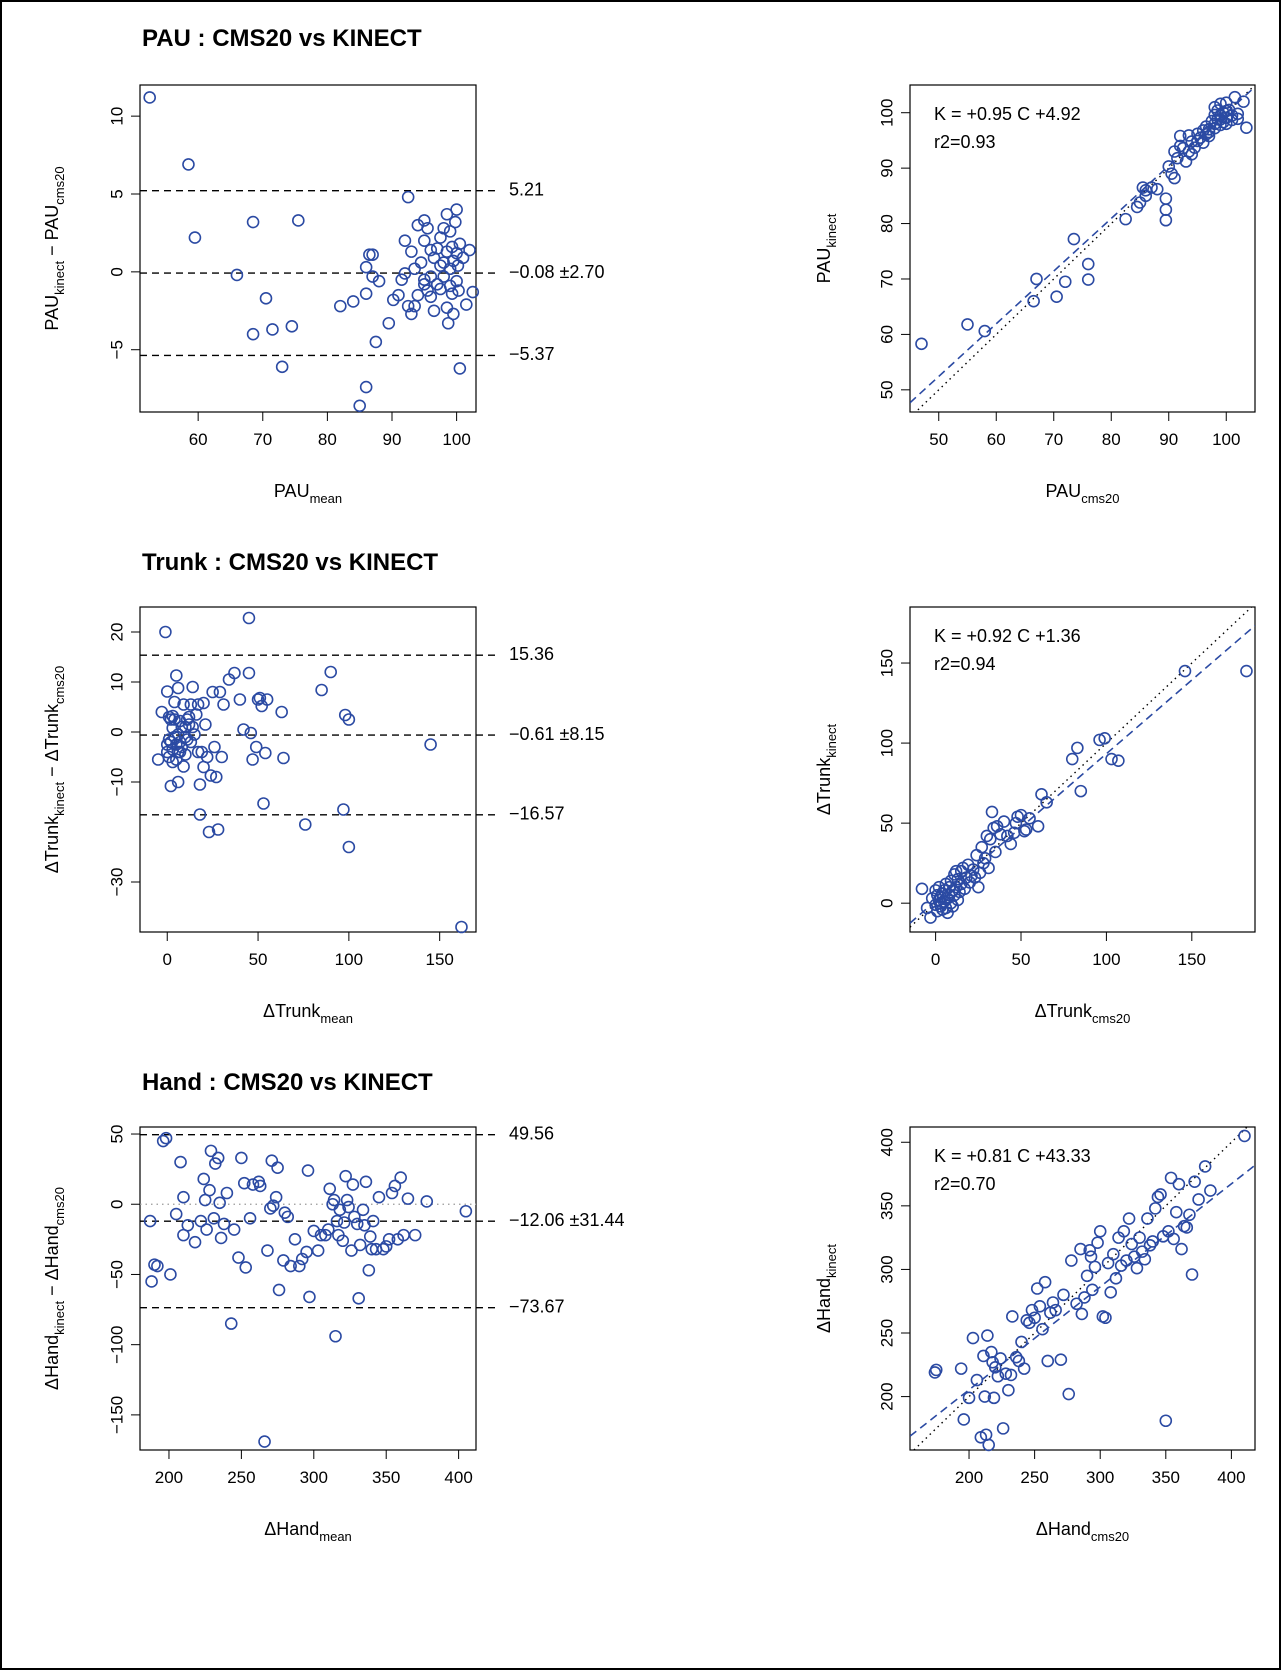 This screenshot has height=1672, width=1281. I want to click on sc-x-axis-label-subscript: cms20, so click(1100, 498).